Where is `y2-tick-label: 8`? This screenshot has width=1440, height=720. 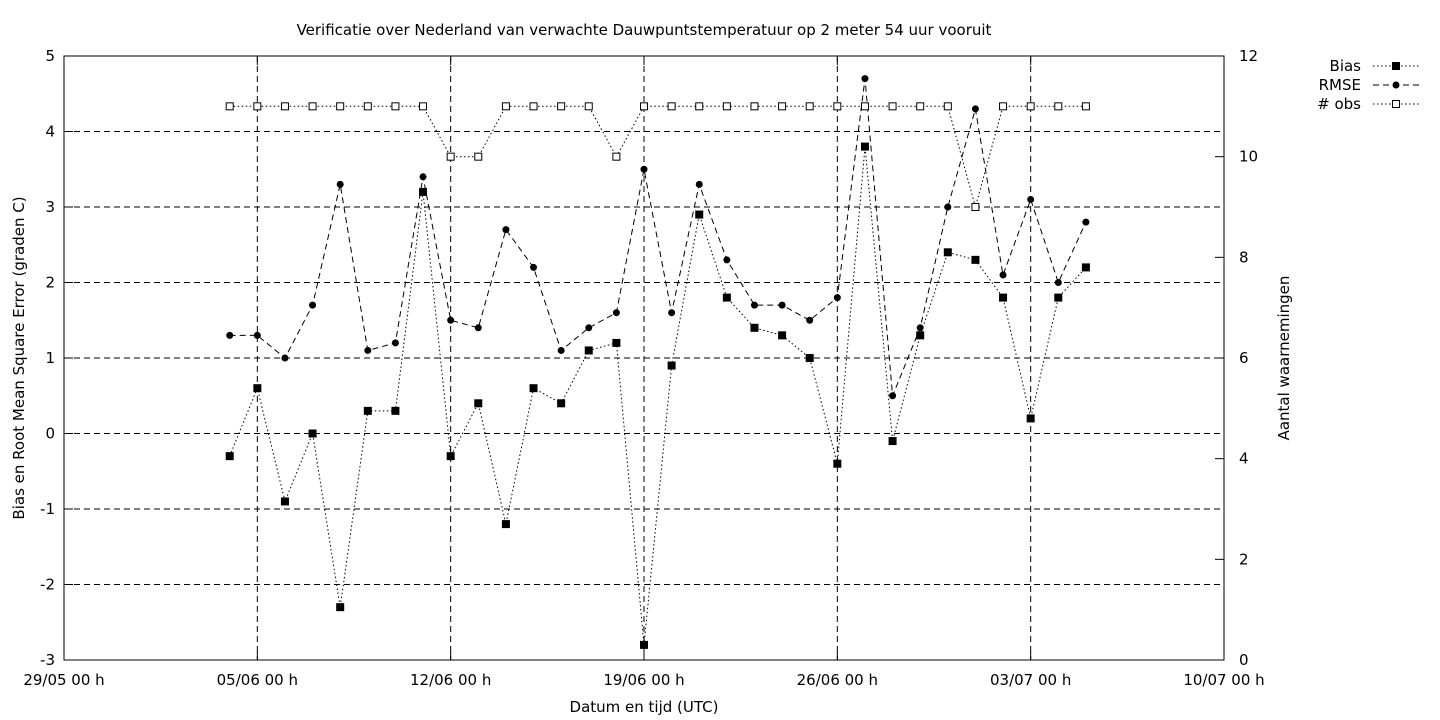 y2-tick-label: 8 is located at coordinates (1244, 257).